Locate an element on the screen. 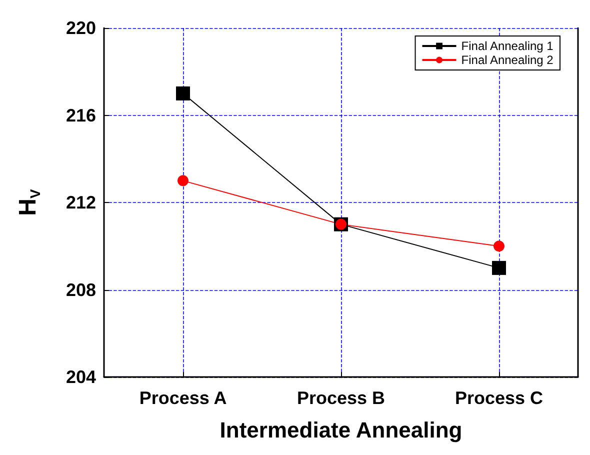  x-axis-title: Intermediate Annealing is located at coordinates (341, 430).